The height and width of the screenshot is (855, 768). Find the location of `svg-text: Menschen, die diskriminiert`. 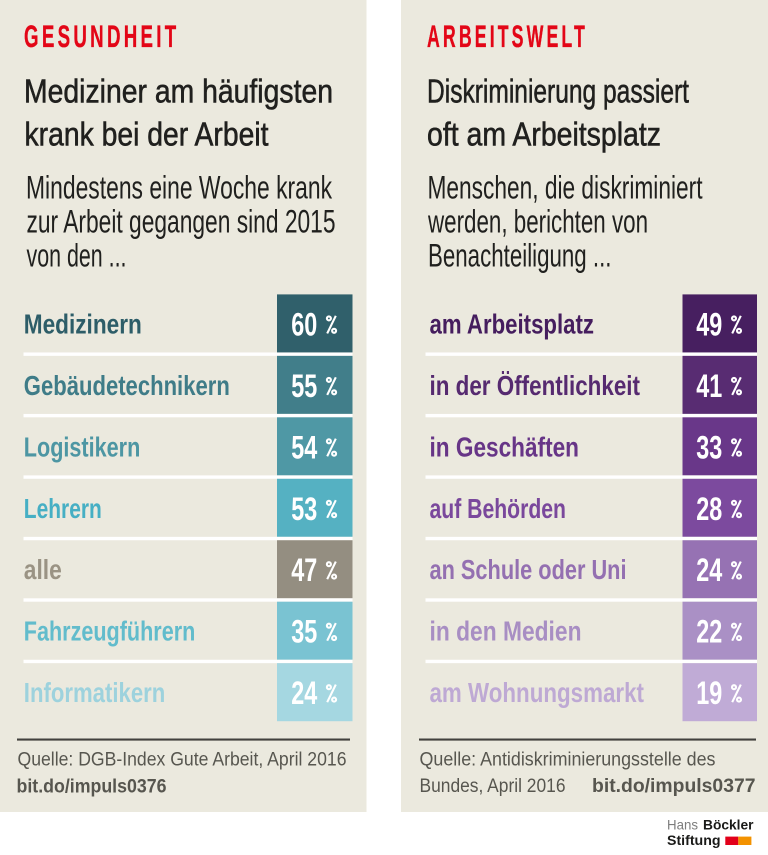

svg-text: Menschen, die diskriminiert is located at coordinates (565, 188).